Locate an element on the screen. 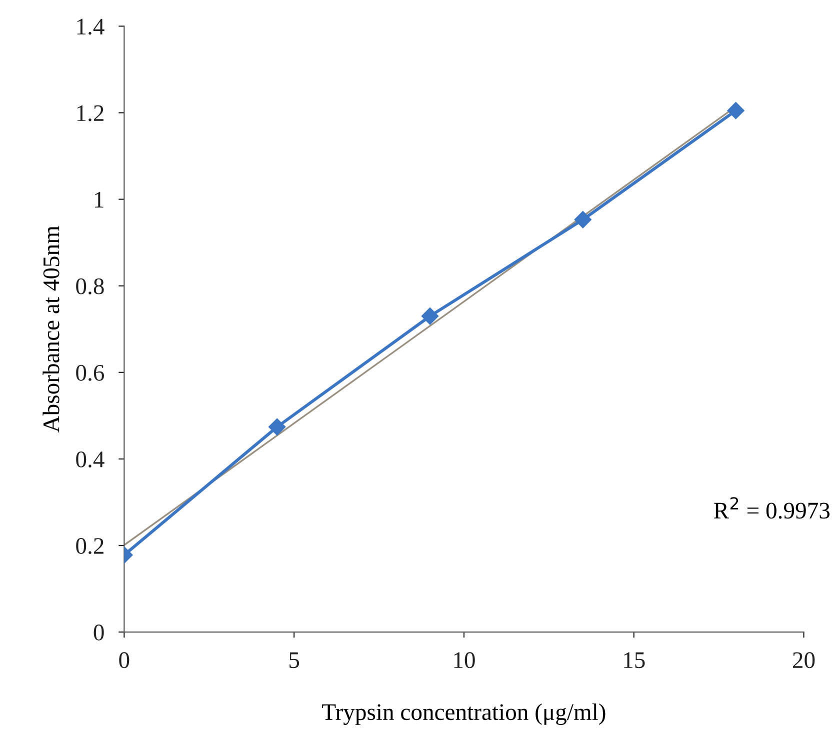 Image resolution: width=839 pixels, height=748 pixels. x-tick-label: 10 is located at coordinates (464, 660).